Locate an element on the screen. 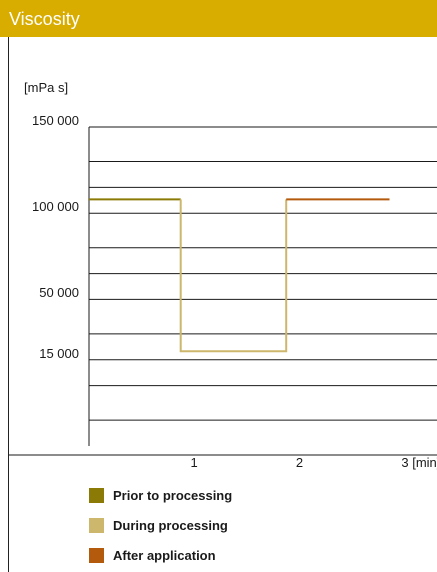  legend-label: During processing is located at coordinates (170, 525).